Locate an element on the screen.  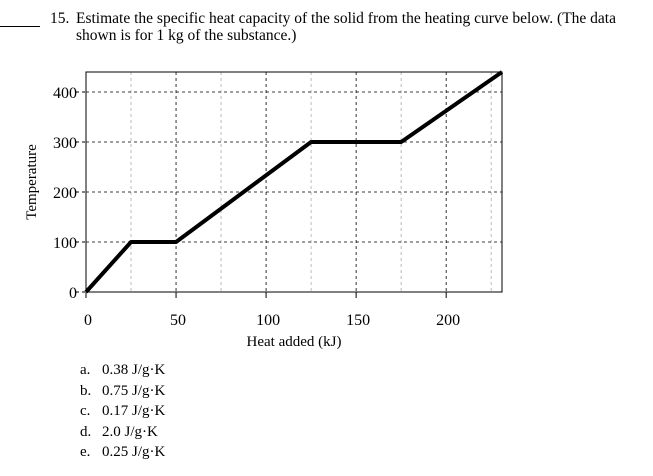
option-b: b. 0.75 J/g·K is located at coordinates (122, 391).